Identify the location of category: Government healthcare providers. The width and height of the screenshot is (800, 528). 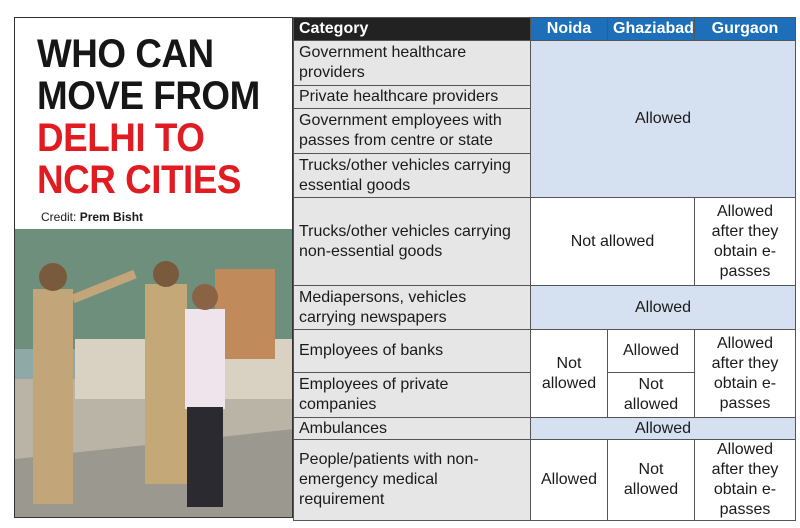
(412, 63).